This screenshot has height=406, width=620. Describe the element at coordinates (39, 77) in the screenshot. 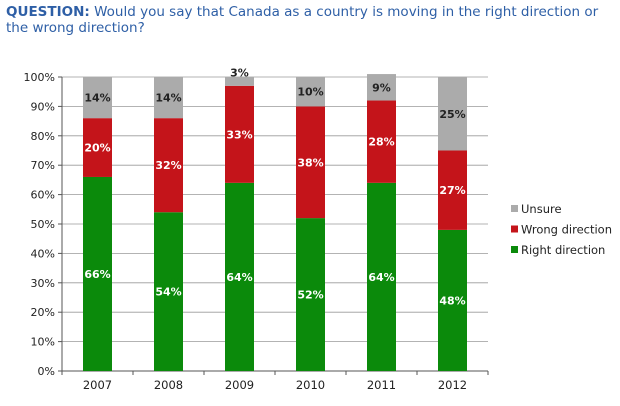

I see `y-tick-label: 100%` at that location.